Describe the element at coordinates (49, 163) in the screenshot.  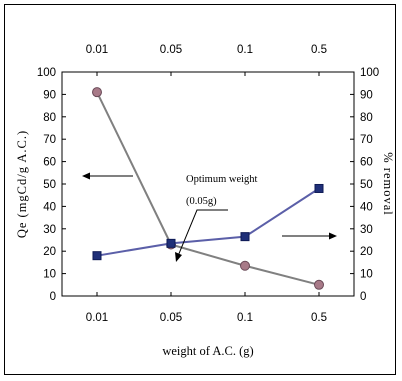
I see `left-tick-label: 60` at that location.